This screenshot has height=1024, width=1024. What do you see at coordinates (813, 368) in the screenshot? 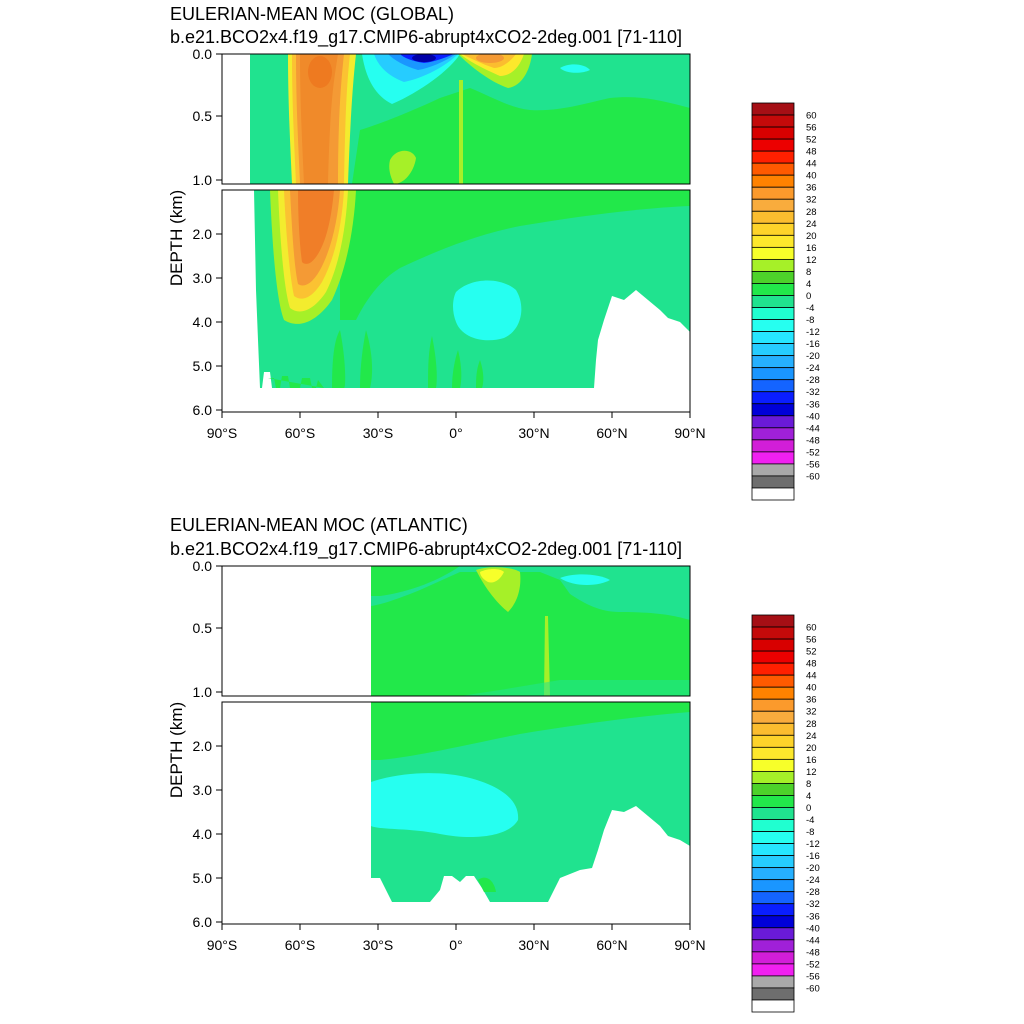
I see `global-colorbar-label: -24` at bounding box center [813, 368].